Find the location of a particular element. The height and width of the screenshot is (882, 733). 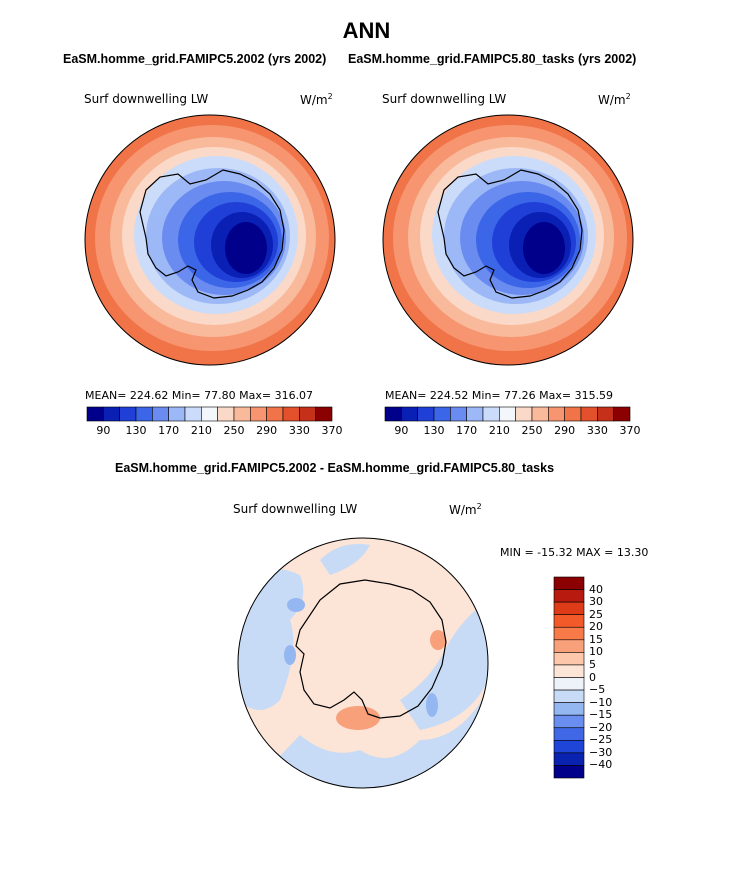

main-title: ANN is located at coordinates (366, 30).